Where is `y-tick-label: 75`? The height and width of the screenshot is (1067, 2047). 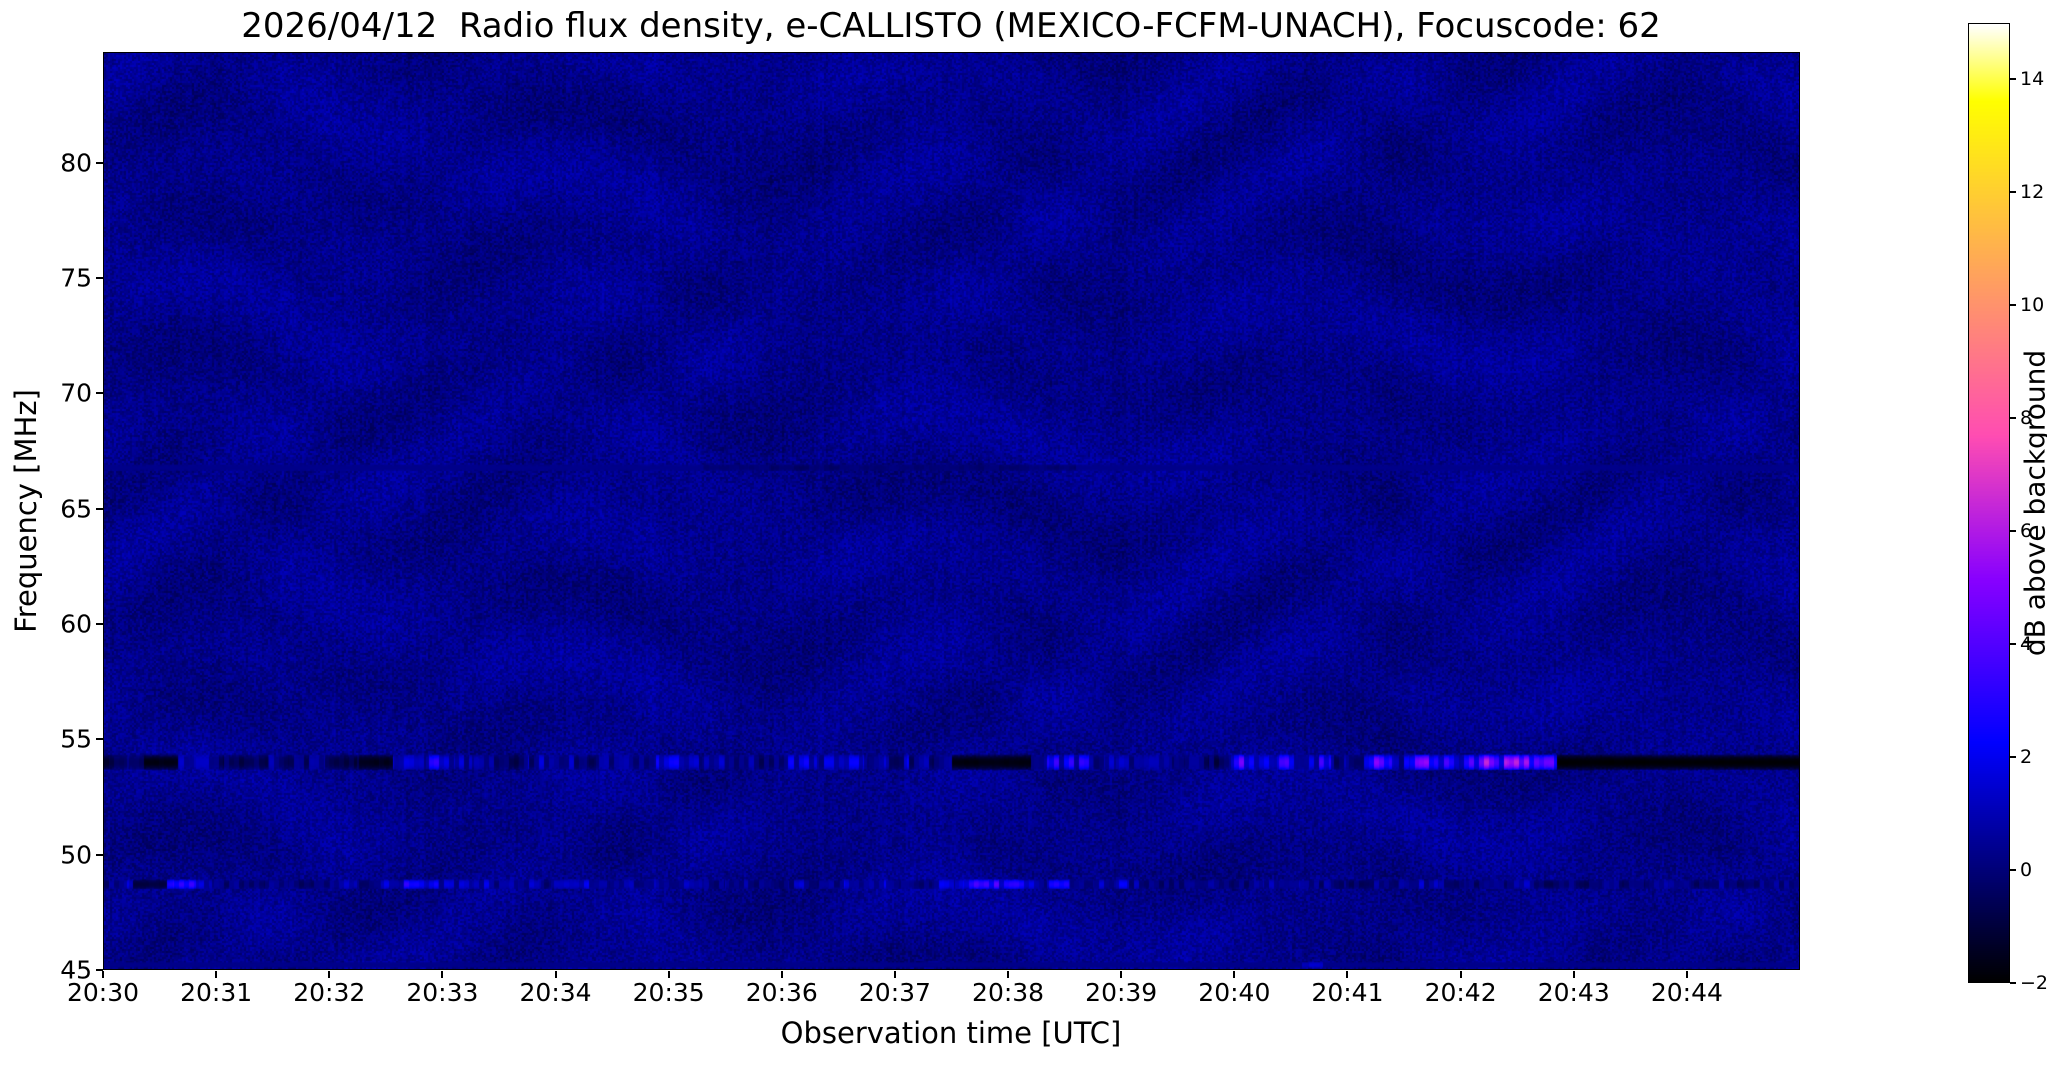
y-tick-label: 75 is located at coordinates (76, 278).